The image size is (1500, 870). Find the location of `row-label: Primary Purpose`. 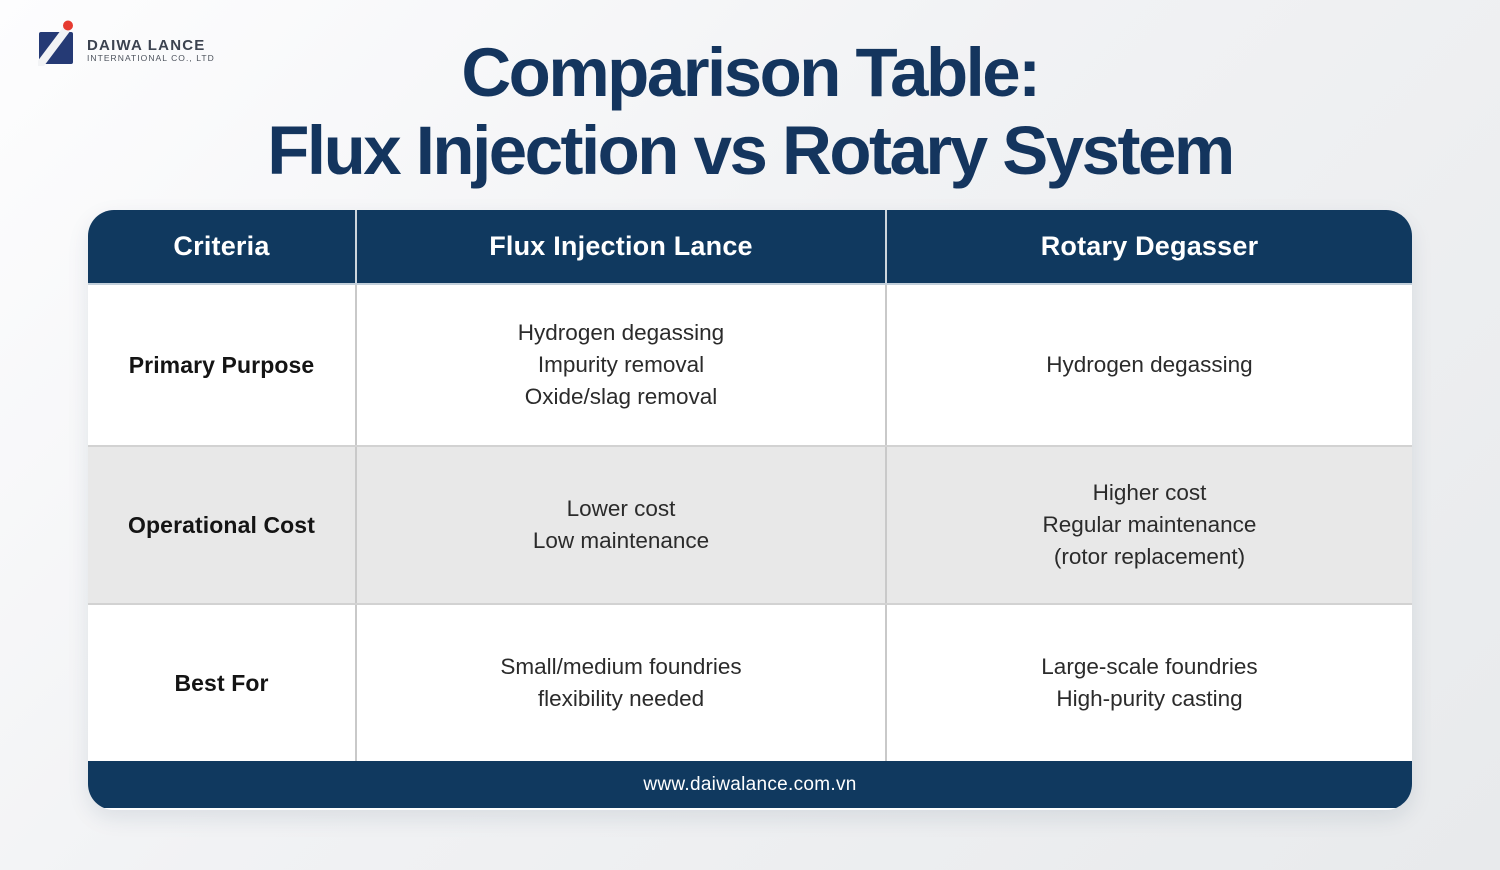

row-label: Primary Purpose is located at coordinates (221, 364).